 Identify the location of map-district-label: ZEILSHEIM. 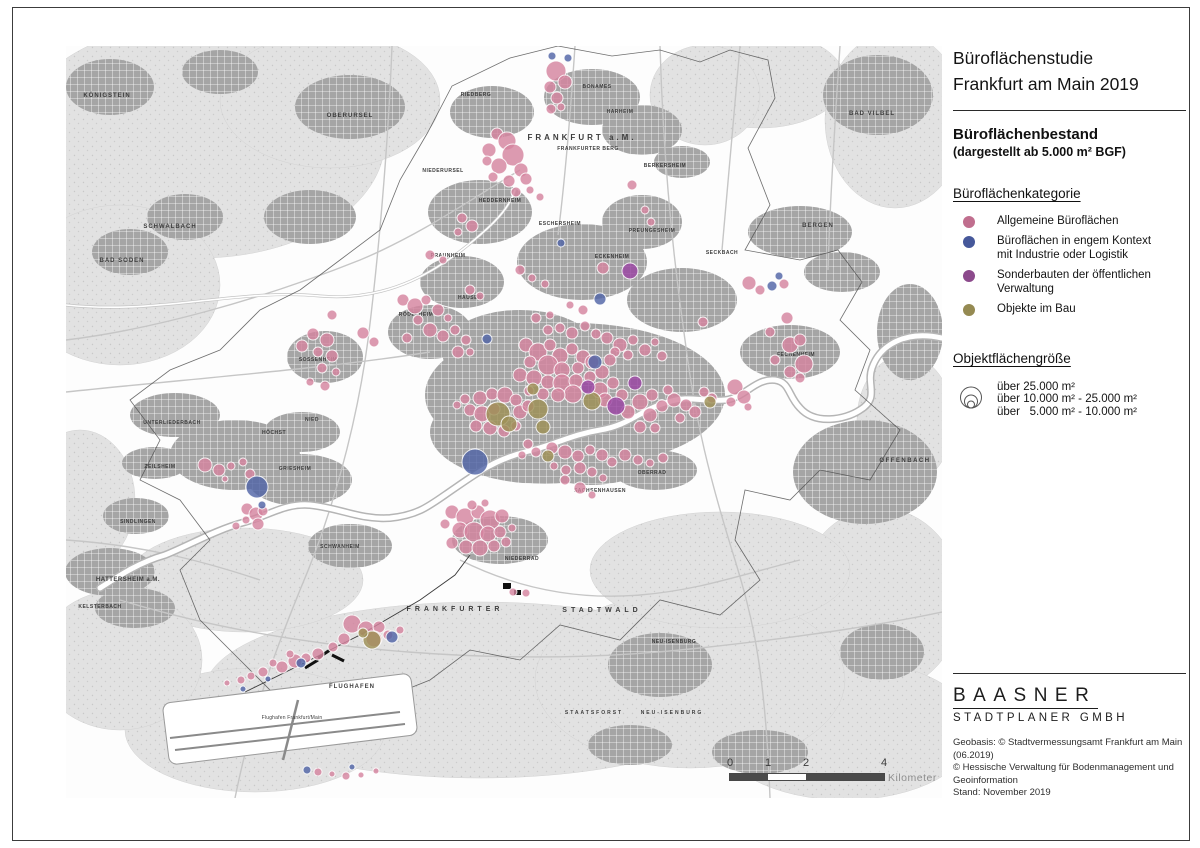
(159, 467).